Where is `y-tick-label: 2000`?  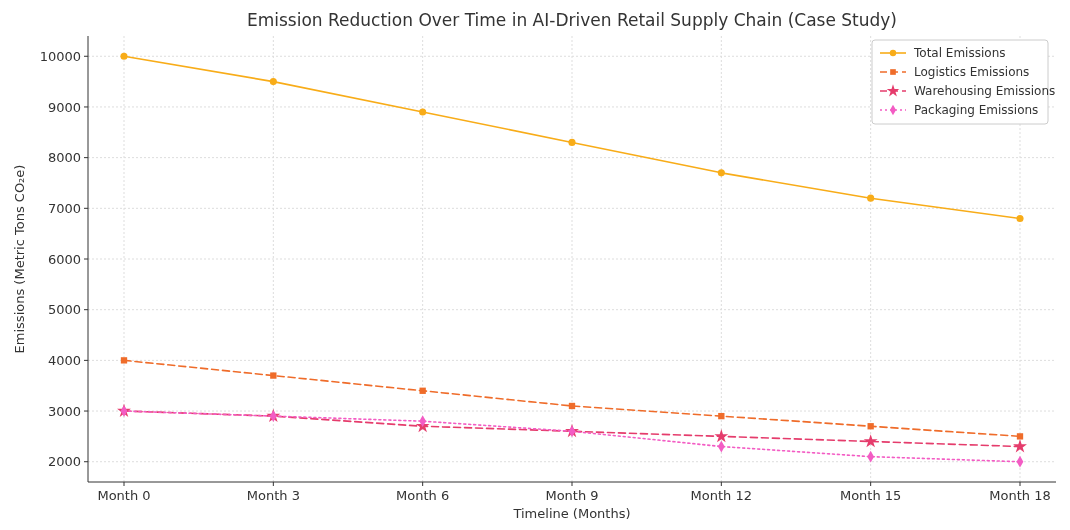
y-tick-label: 2000 is located at coordinates (64, 462).